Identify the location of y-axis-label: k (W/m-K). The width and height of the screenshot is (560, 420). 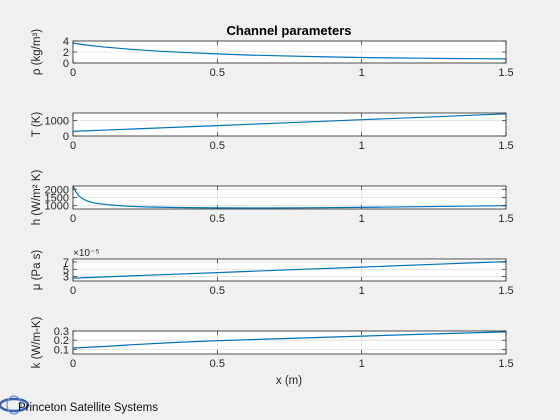
(37, 342).